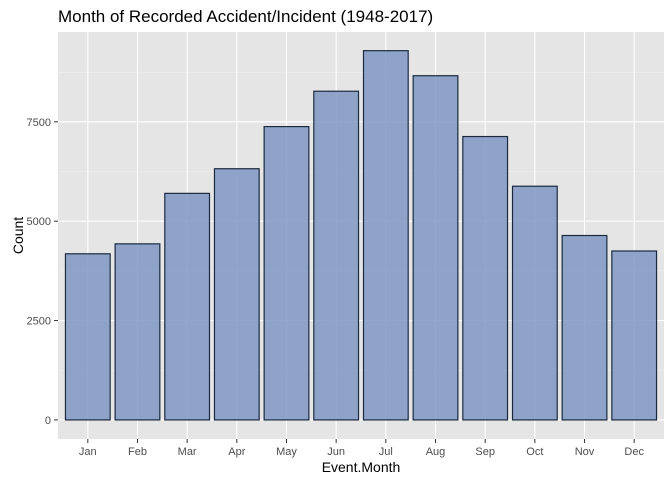 The height and width of the screenshot is (480, 672). Describe the element at coordinates (584, 327) in the screenshot. I see `bar-nov` at that location.